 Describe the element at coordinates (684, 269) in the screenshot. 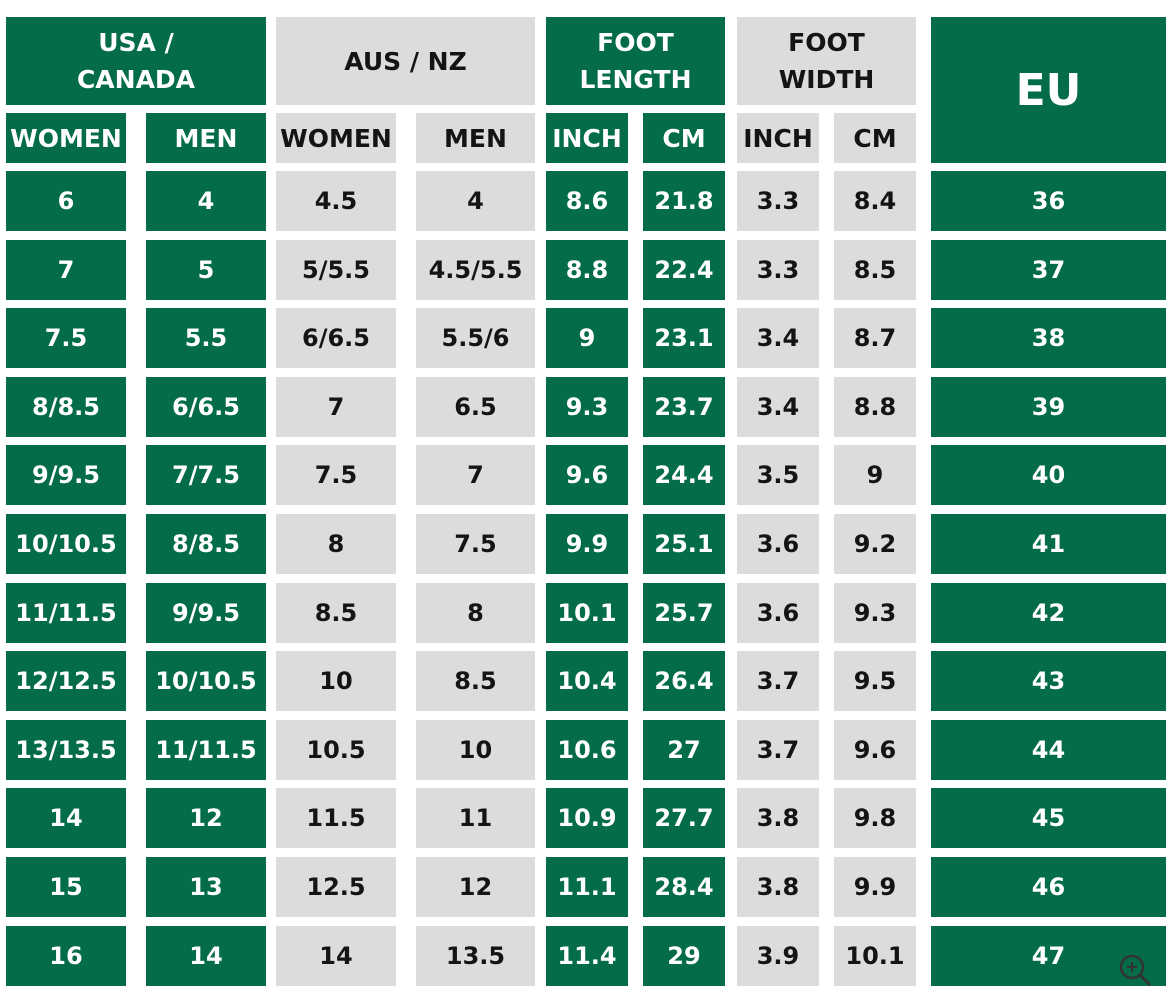

I see `table-cell: 22.4` at that location.